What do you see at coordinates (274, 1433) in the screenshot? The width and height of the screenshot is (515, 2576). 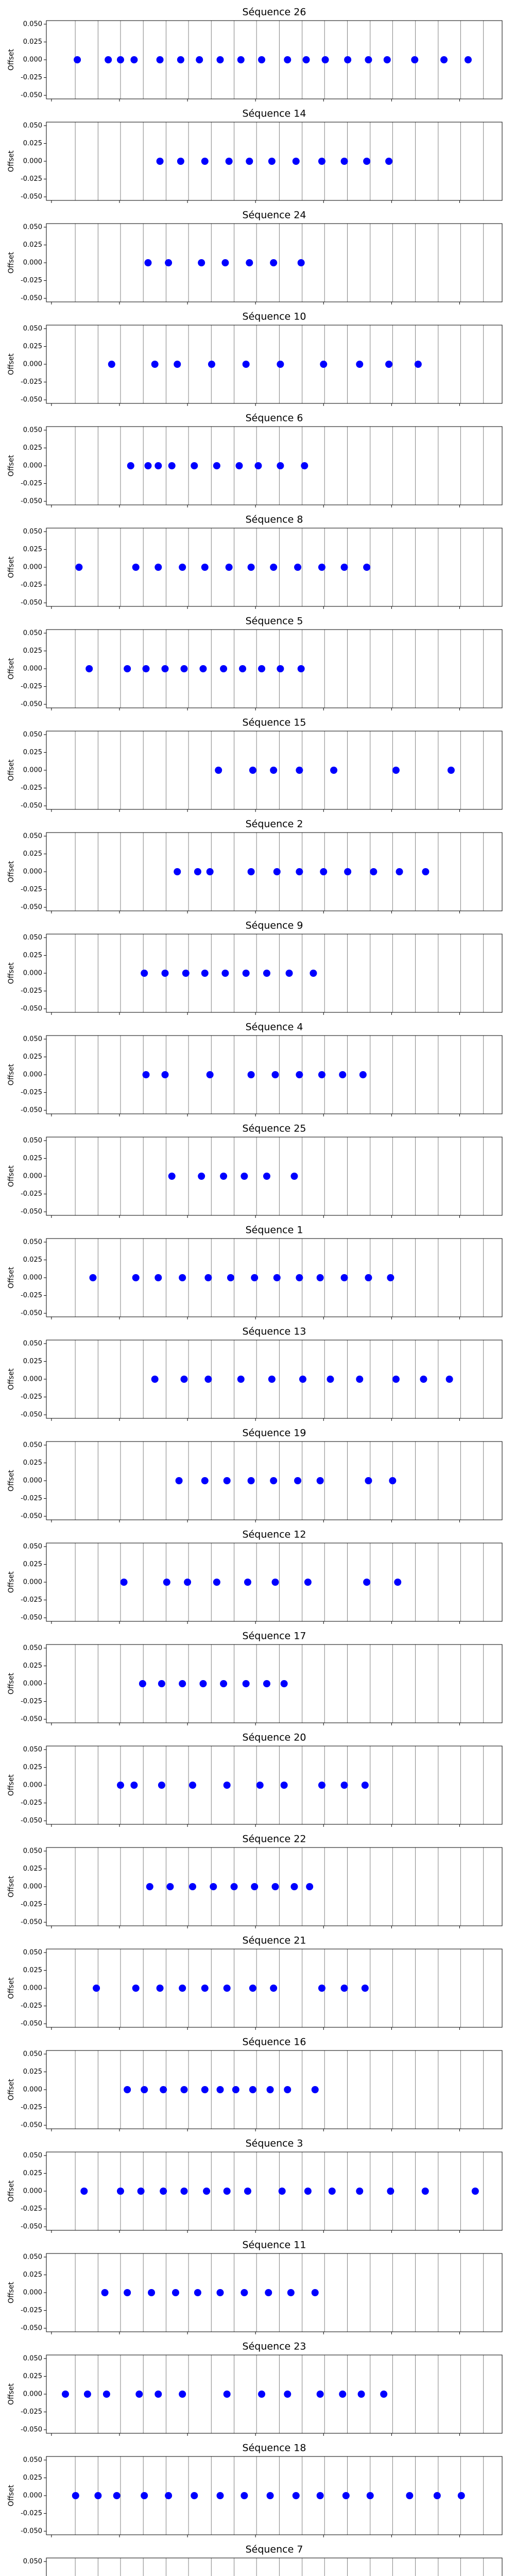 I see `panel-title: Séquence 19` at bounding box center [274, 1433].